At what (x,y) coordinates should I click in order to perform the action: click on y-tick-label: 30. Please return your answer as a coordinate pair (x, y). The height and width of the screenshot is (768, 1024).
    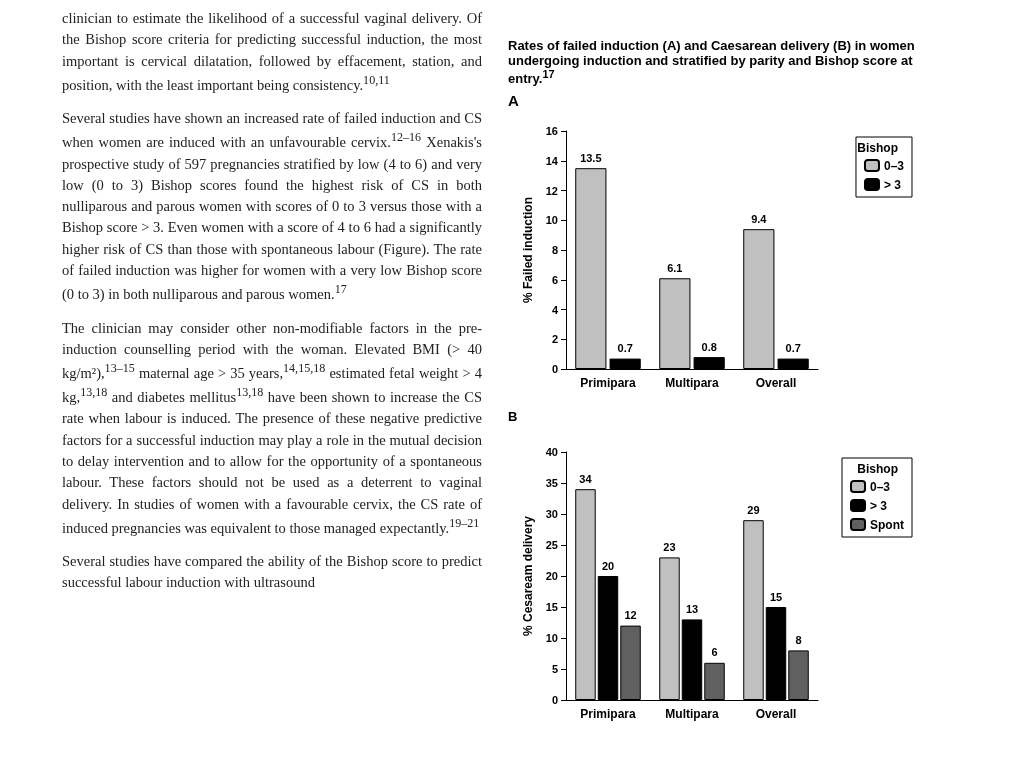
    Looking at the image, I should click on (551, 514).